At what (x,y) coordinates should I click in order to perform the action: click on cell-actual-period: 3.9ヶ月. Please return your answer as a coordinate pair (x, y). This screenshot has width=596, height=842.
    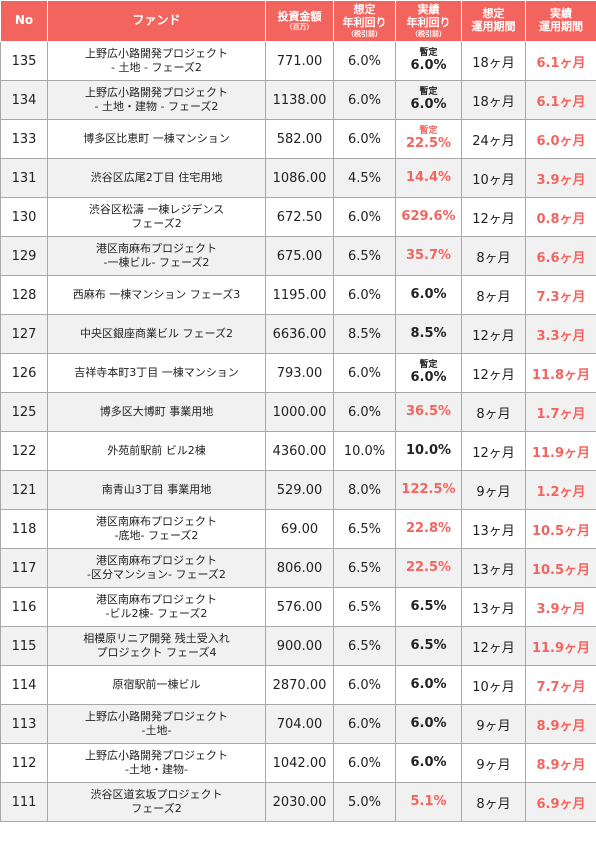
    Looking at the image, I should click on (560, 178).